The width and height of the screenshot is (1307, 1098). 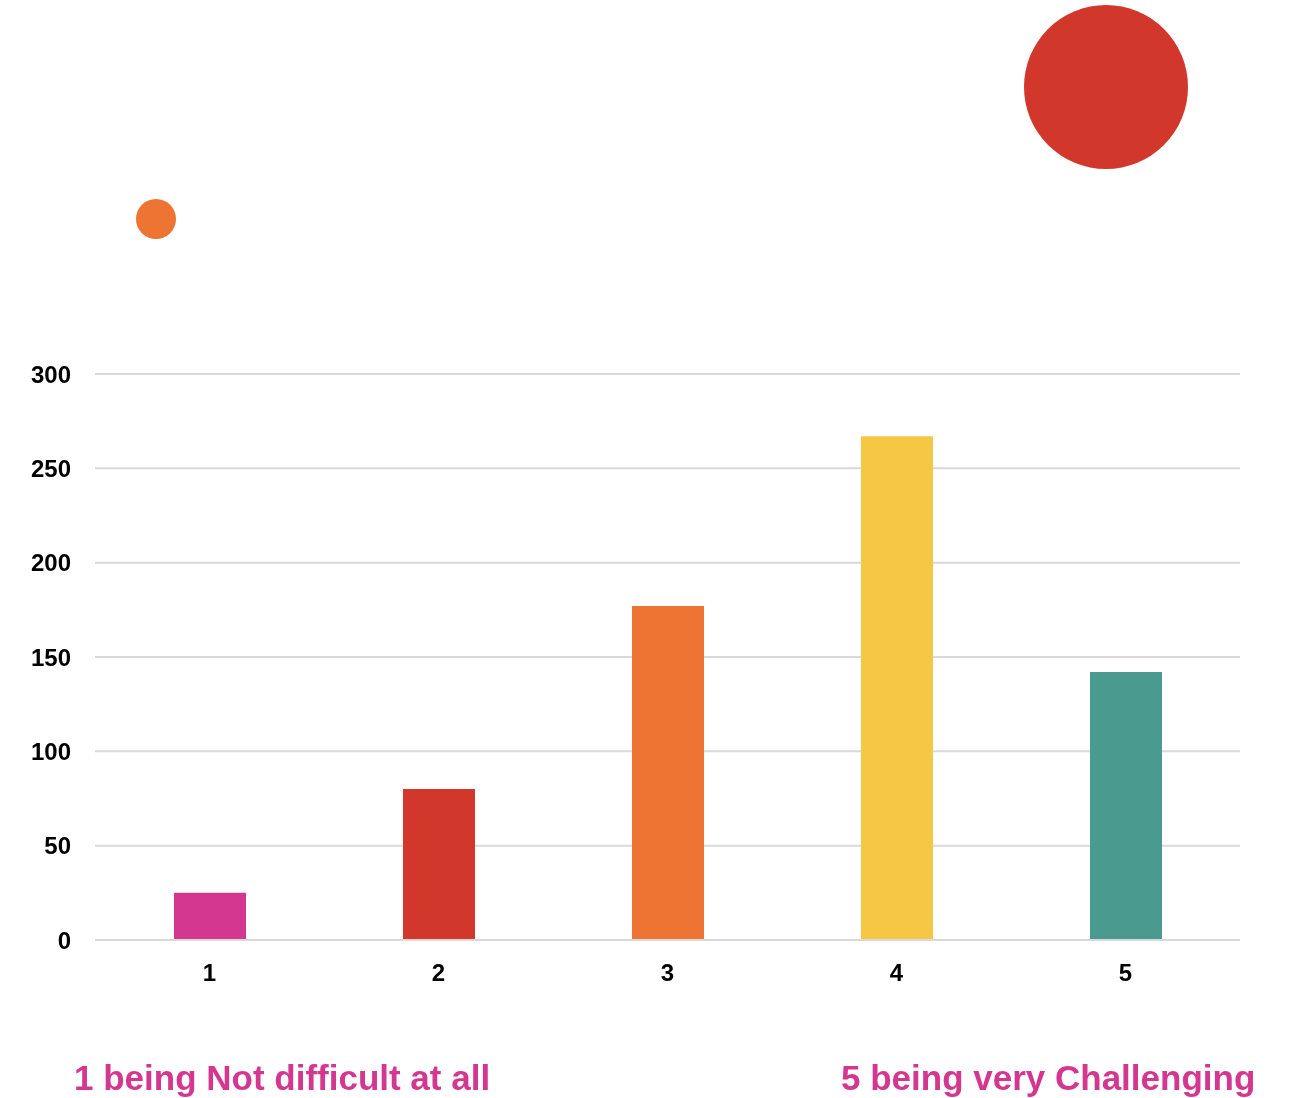 I want to click on x-tick-label: 2, so click(x=438, y=973).